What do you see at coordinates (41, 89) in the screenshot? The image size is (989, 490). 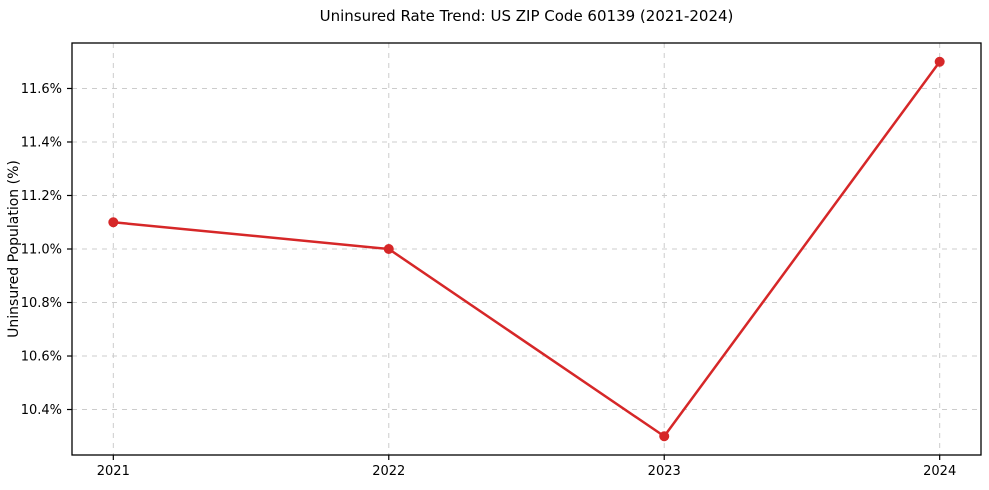 I see `y-tick-label: 11.6%` at bounding box center [41, 89].